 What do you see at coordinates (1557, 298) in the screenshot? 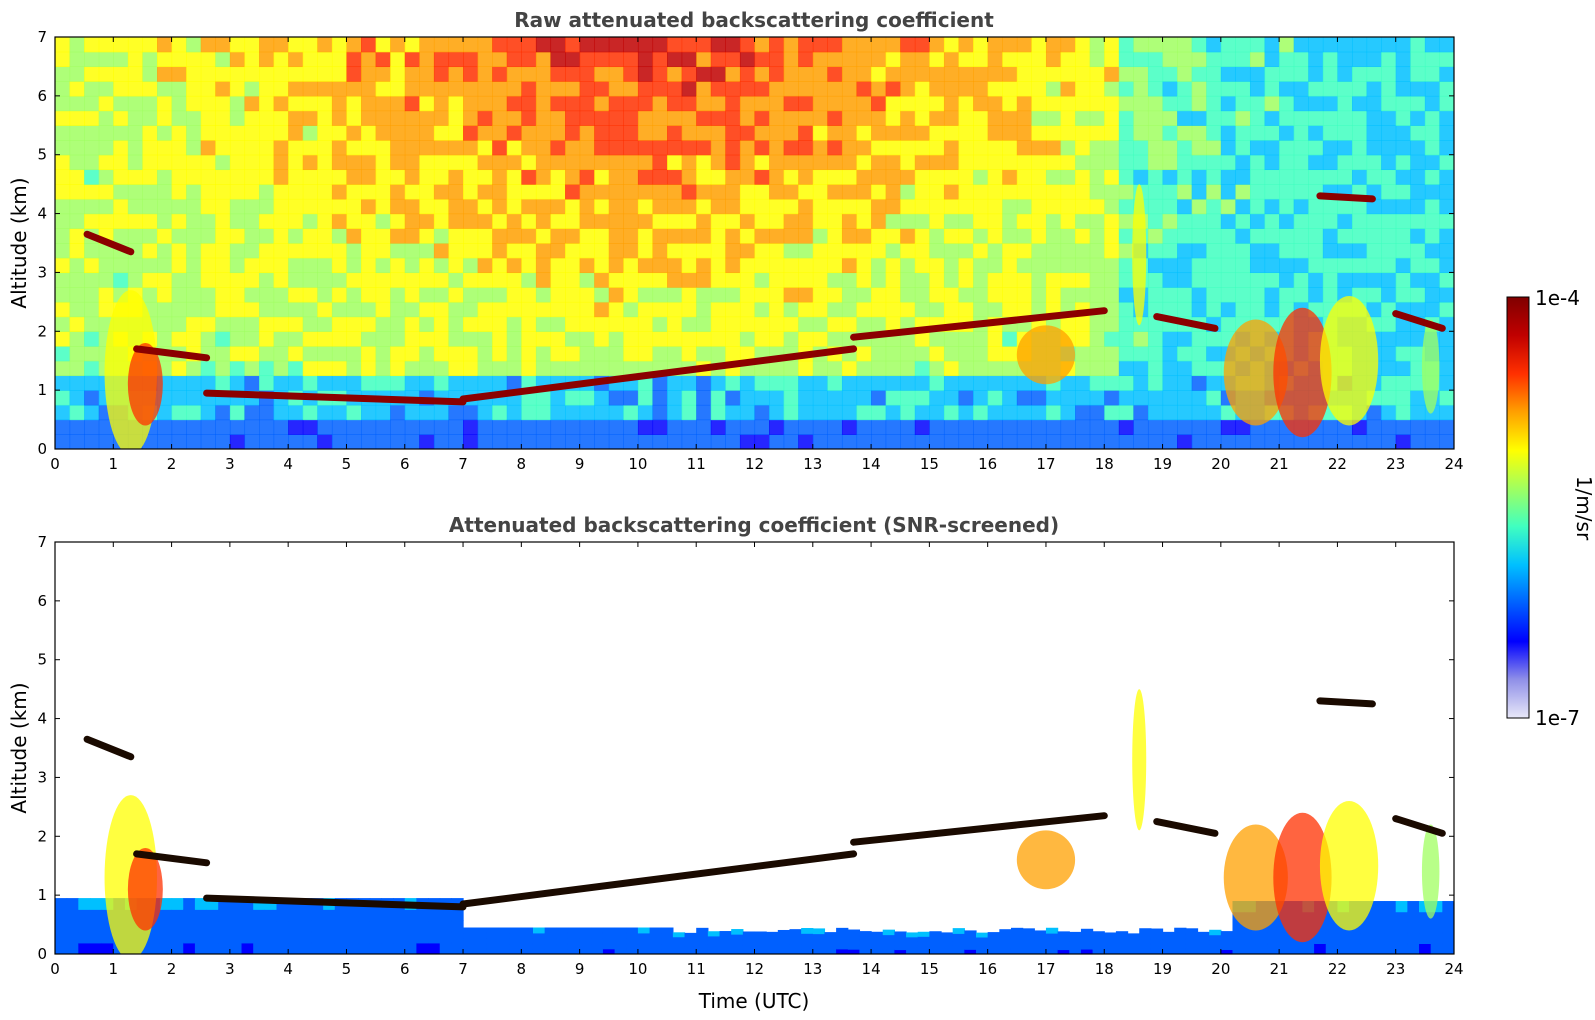
I see `colorbar-max-label: 1e-4` at bounding box center [1557, 298].